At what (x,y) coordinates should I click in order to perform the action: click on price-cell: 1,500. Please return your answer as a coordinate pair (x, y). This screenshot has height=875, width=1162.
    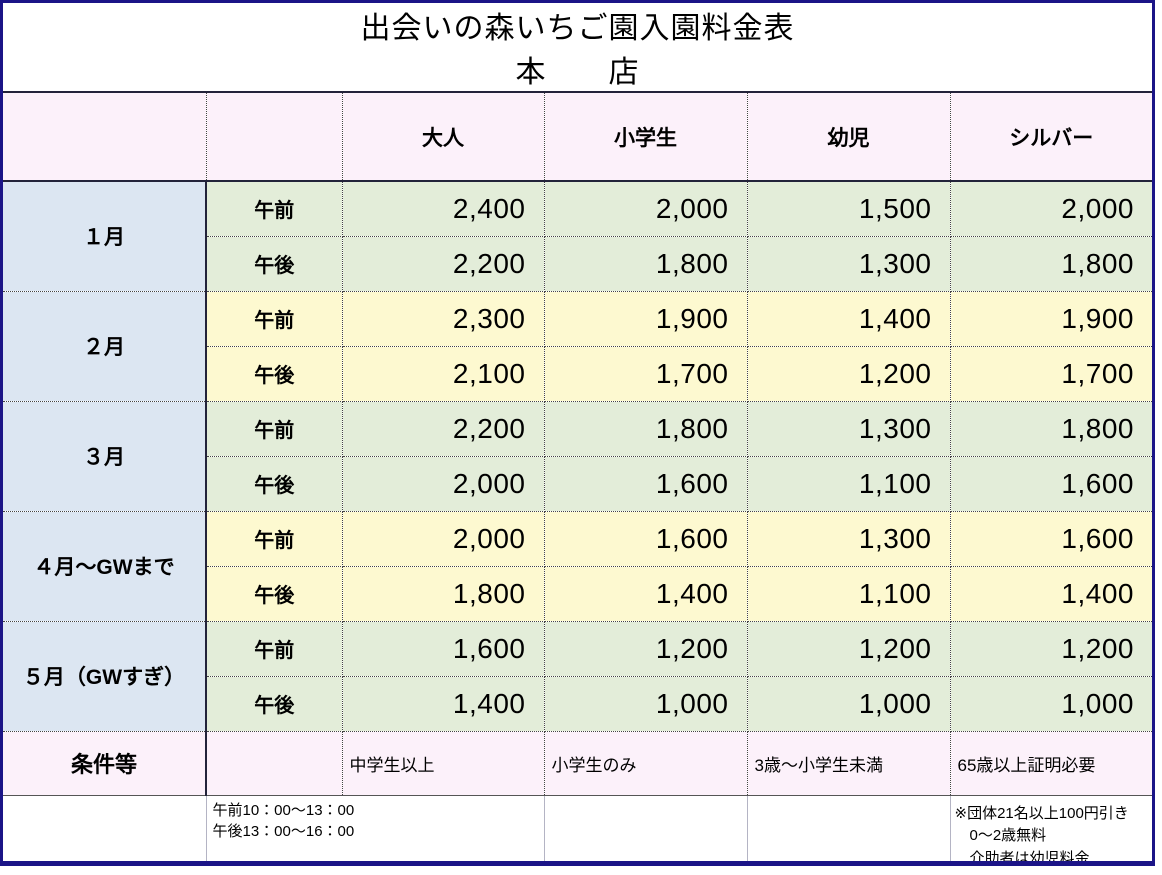
    Looking at the image, I should click on (848, 208).